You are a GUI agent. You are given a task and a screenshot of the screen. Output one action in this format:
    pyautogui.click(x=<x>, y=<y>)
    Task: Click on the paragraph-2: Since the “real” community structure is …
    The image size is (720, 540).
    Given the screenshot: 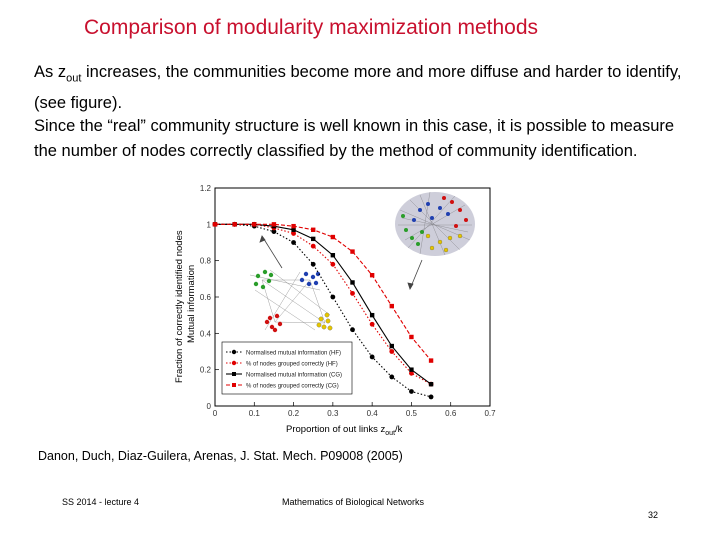 What is the action you would take?
    pyautogui.click(x=354, y=138)
    